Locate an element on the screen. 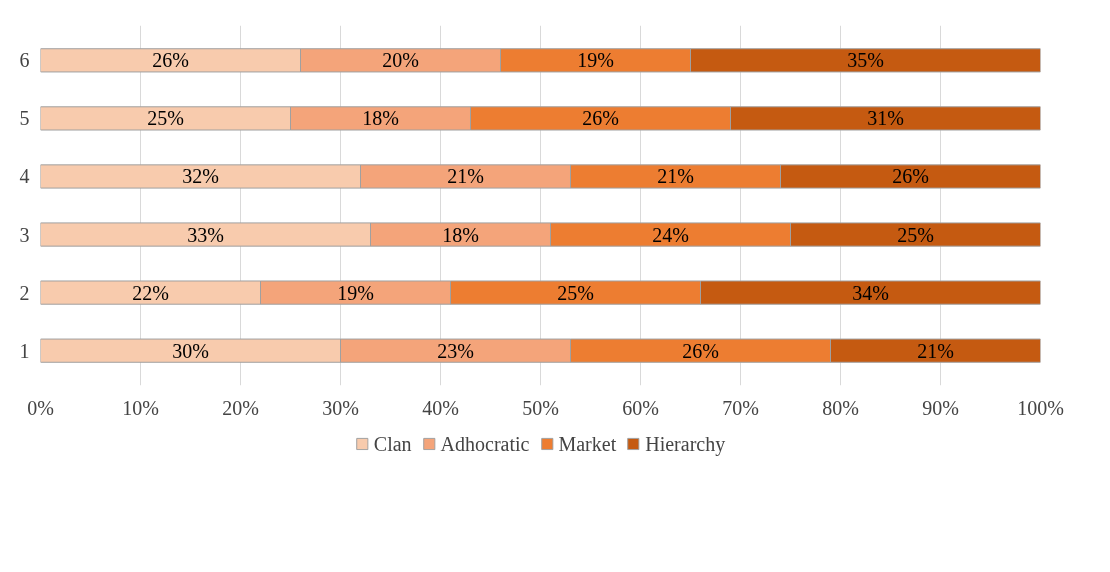 The height and width of the screenshot is (572, 1110). x-tick-label: 40% is located at coordinates (440, 407).